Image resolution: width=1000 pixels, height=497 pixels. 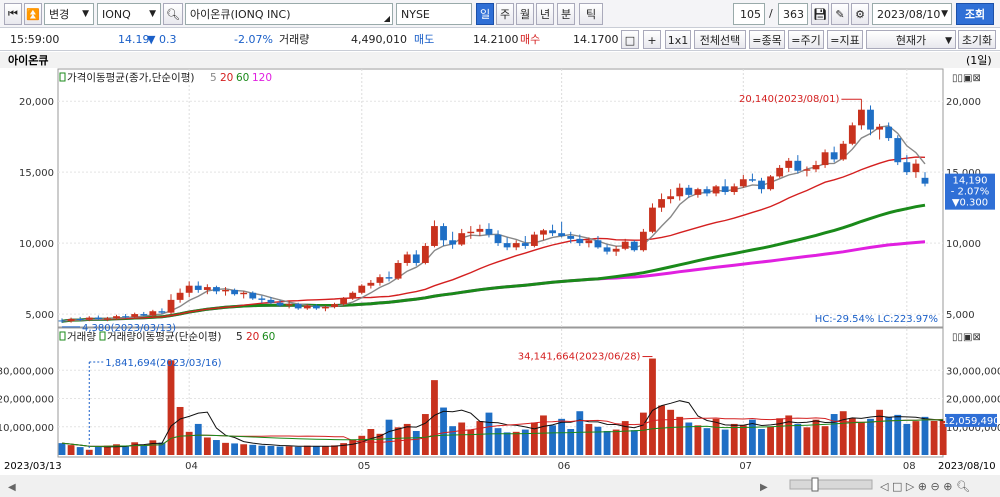 I want to click on item-button: =종목, so click(x=767, y=39).